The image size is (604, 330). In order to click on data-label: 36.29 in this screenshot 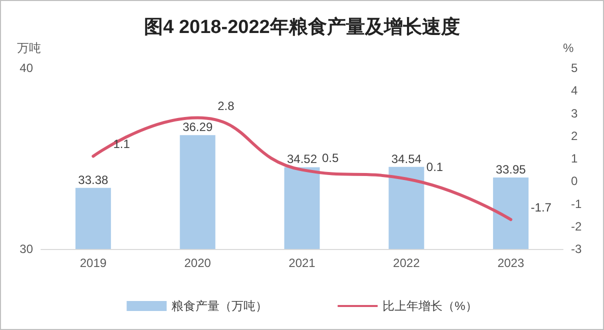, I will do `click(197, 127)`.